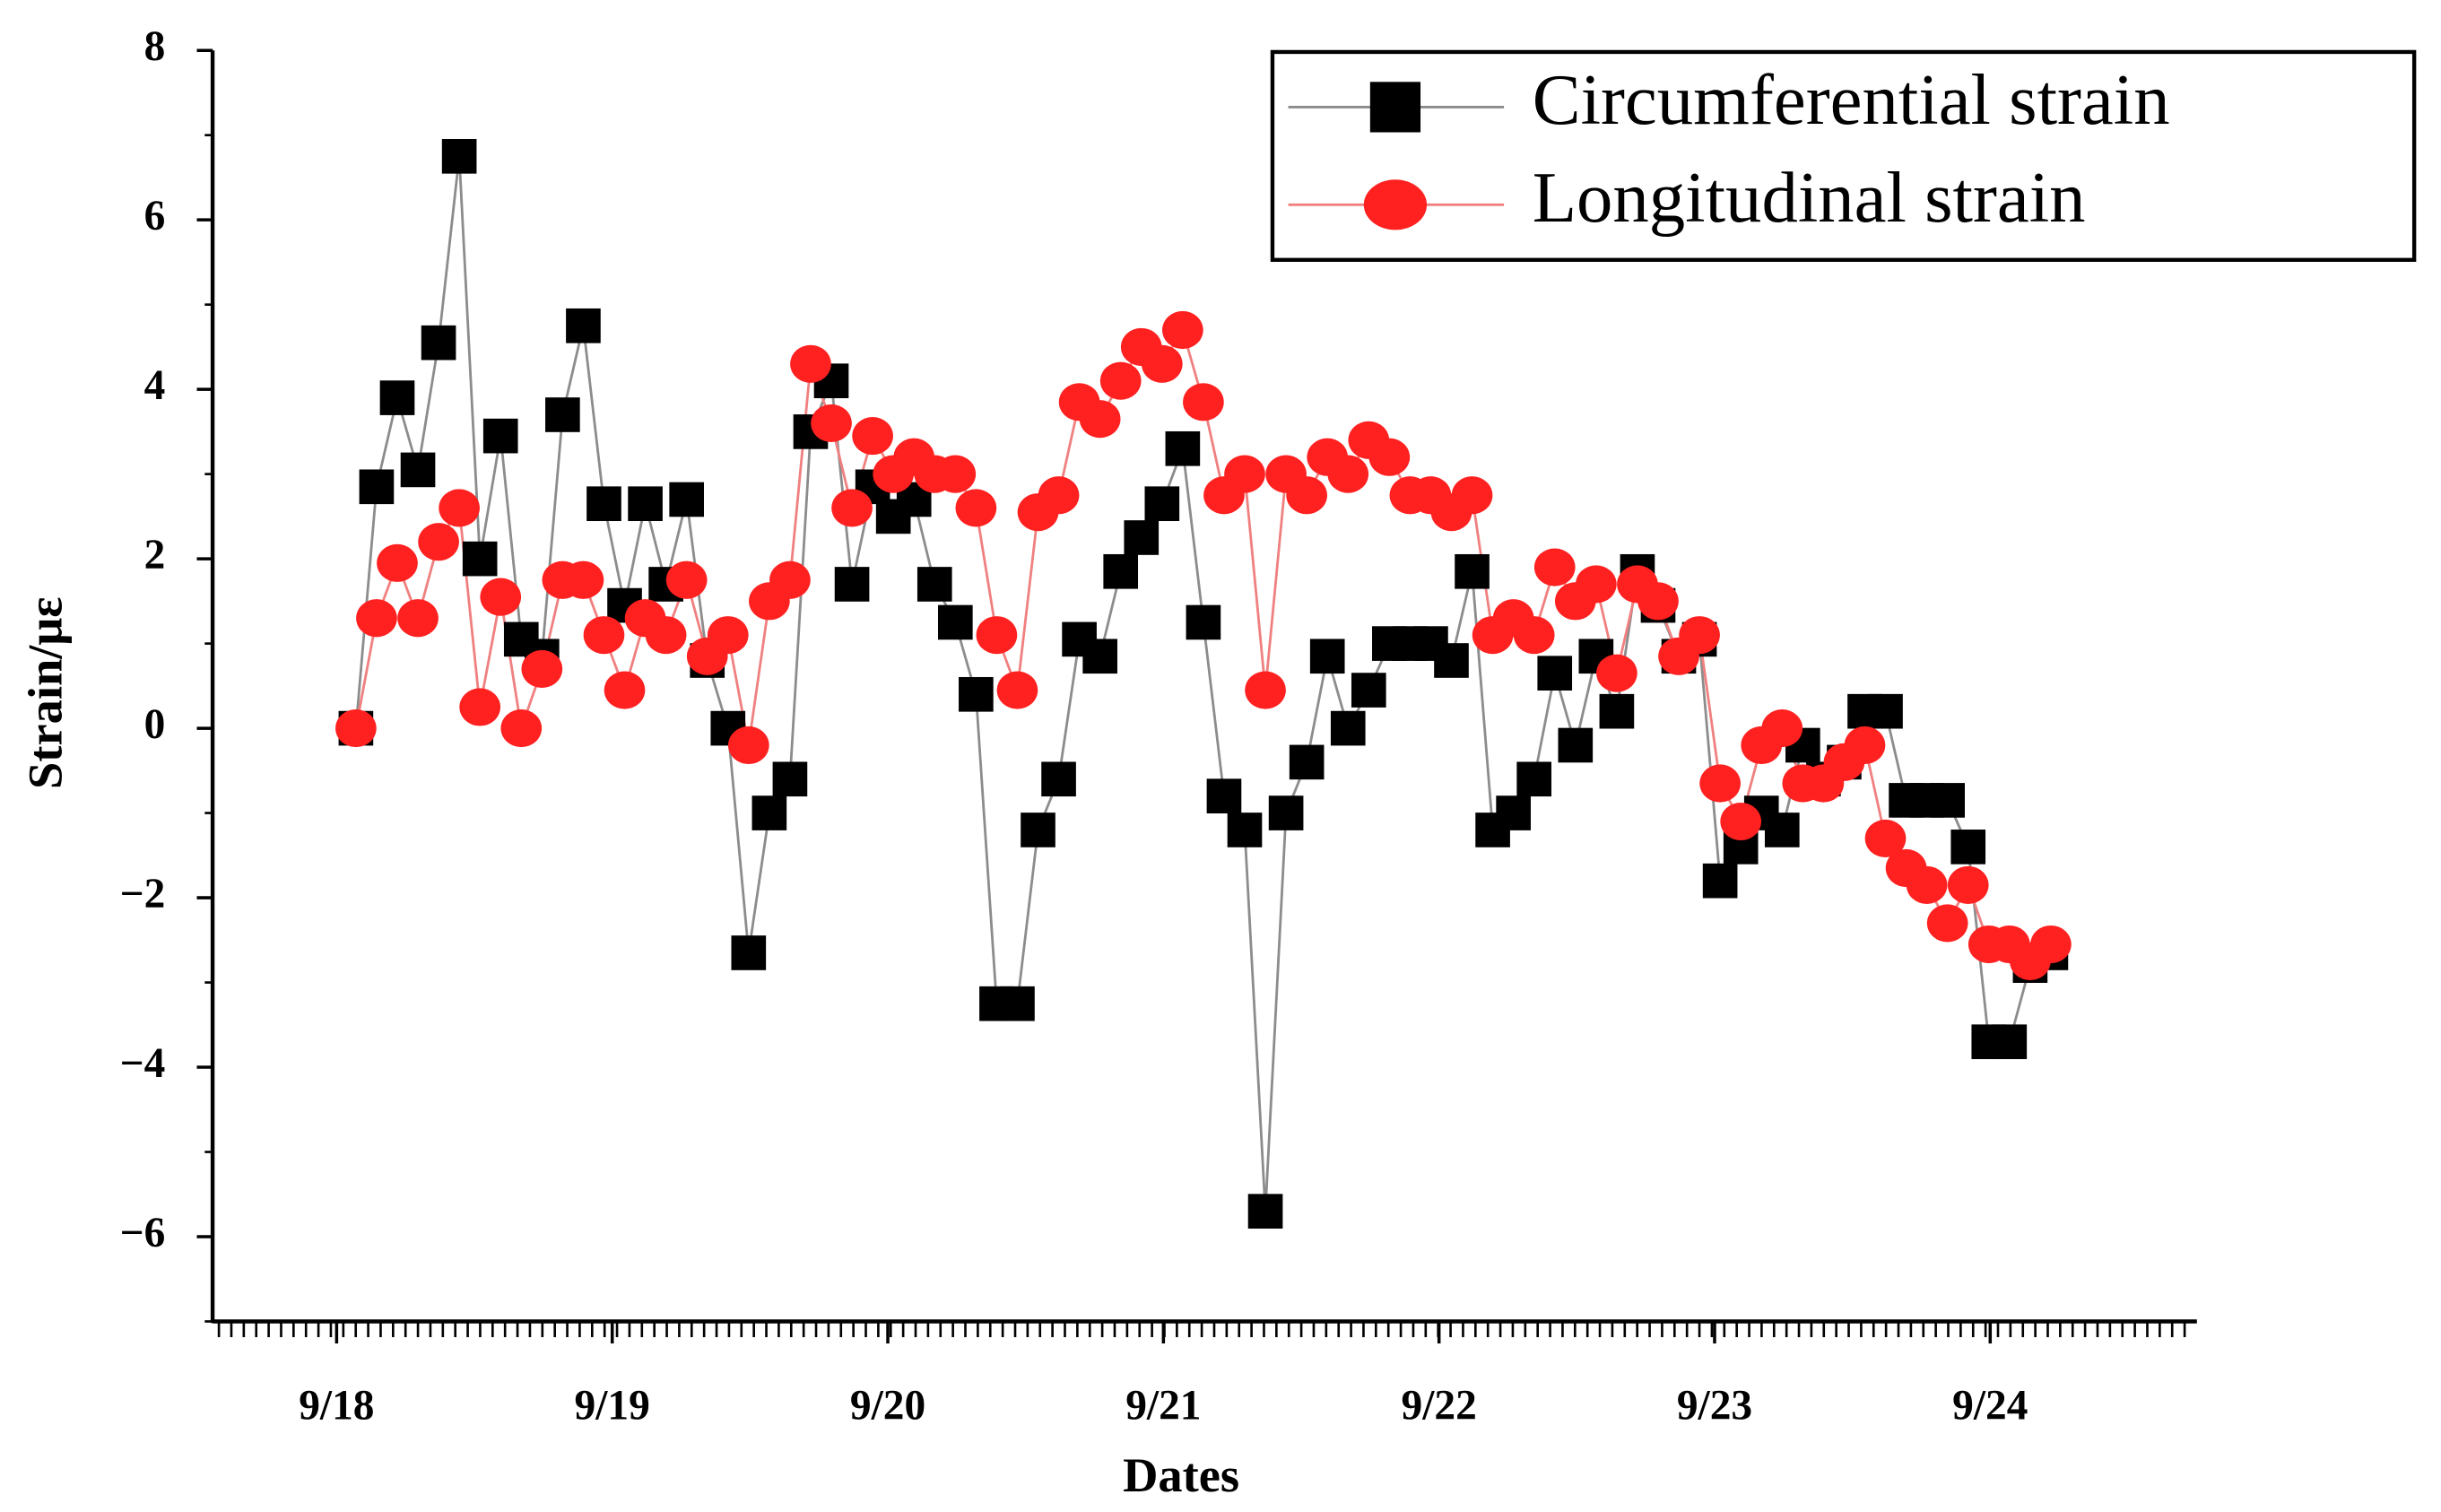 The image size is (2441, 1512). Describe the element at coordinates (1439, 1406) in the screenshot. I see `x-tick-label: 9/22` at that location.